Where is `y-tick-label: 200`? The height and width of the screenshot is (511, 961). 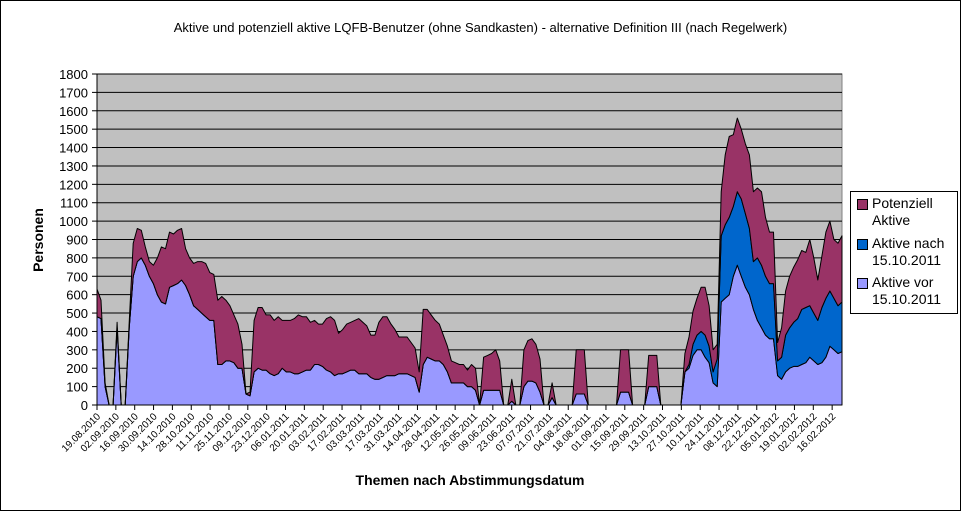
y-tick-label: 200 is located at coordinates (77, 368).